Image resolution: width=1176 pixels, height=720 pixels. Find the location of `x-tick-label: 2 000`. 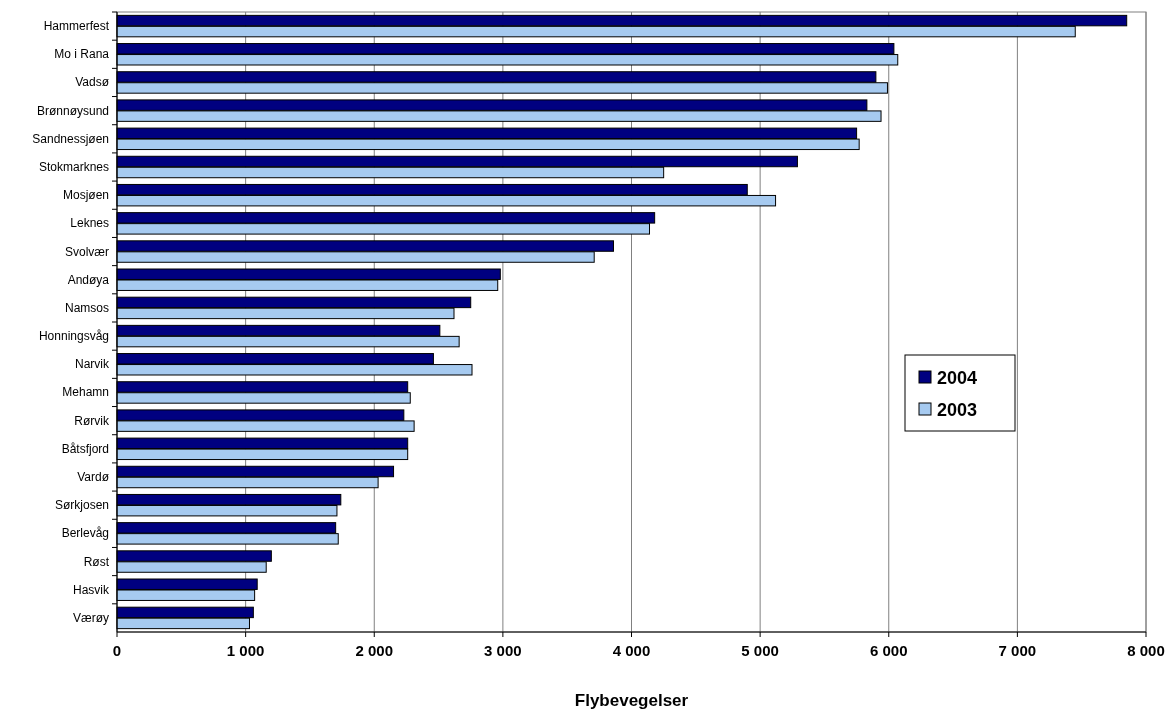

x-tick-label: 2 000 is located at coordinates (374, 650).